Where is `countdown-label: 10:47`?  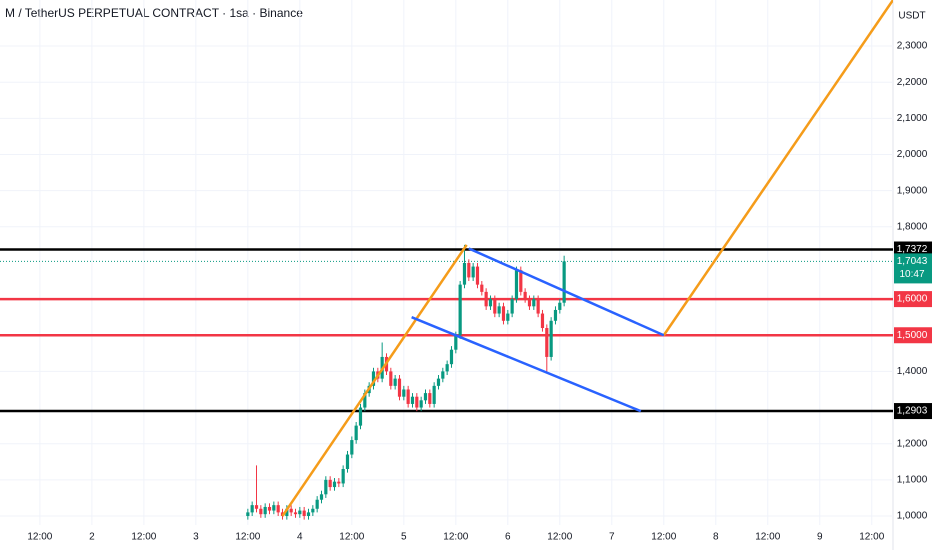 countdown-label: 10:47 is located at coordinates (911, 274).